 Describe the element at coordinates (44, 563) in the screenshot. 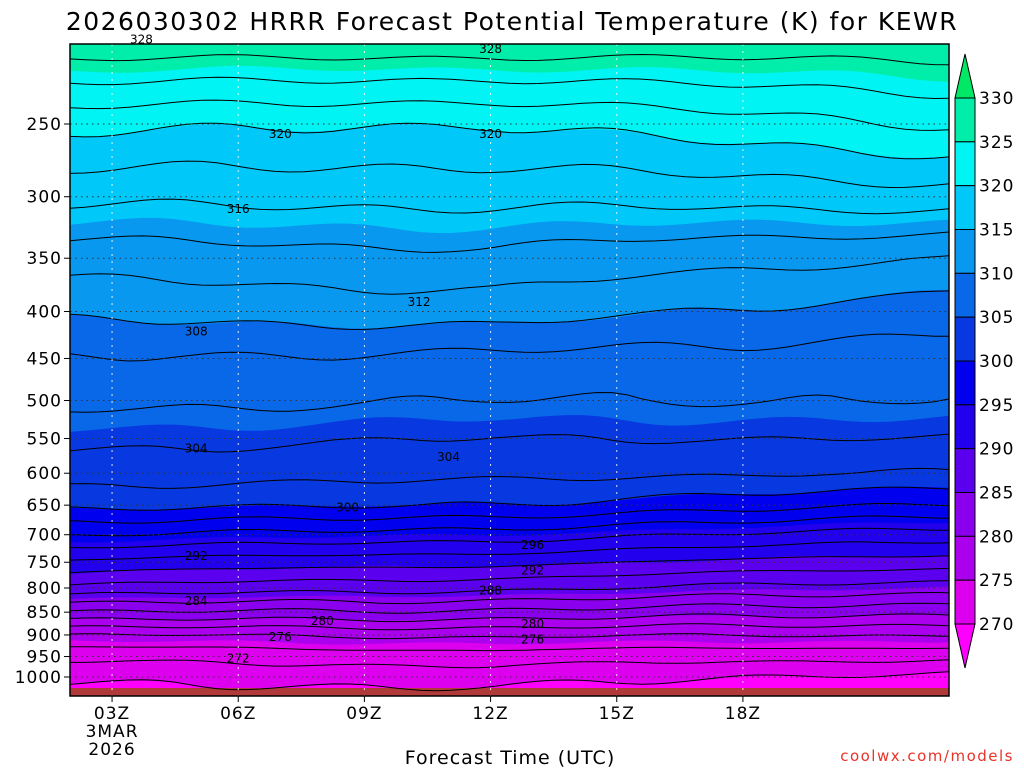

I see `y-tick-label-750: 750` at that location.